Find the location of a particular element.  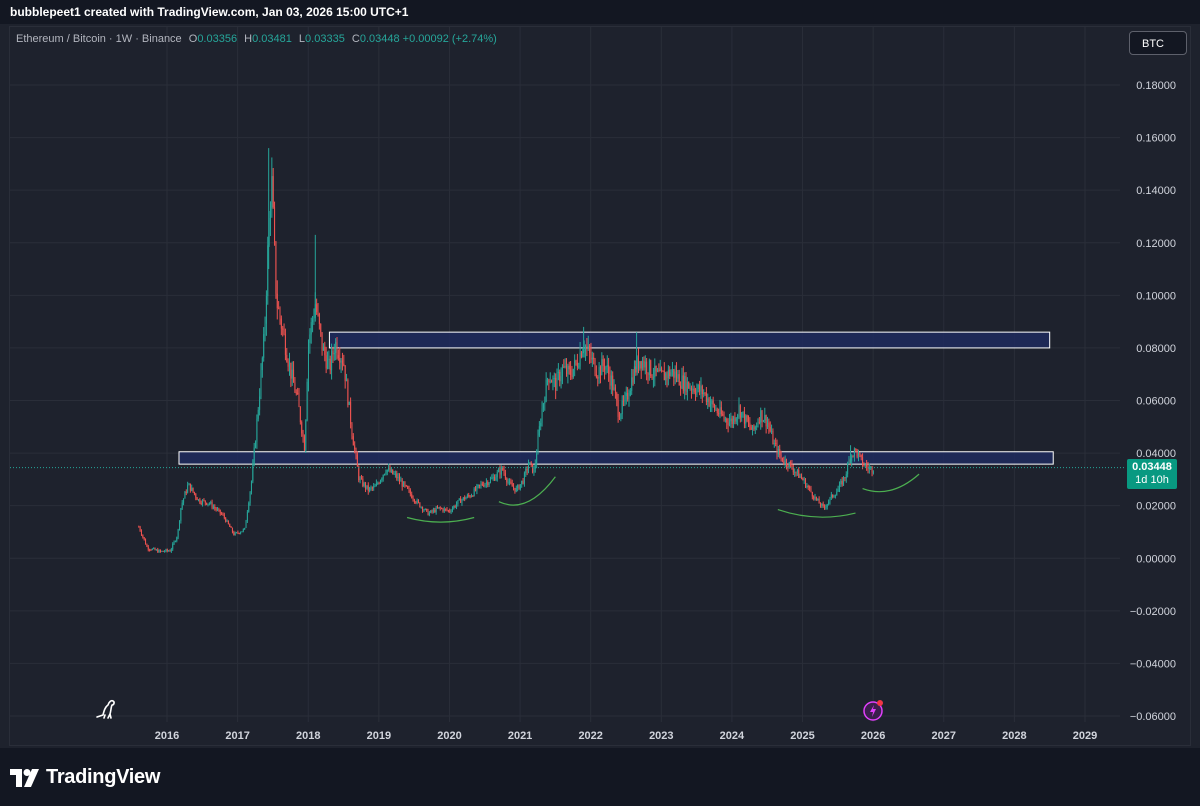

dino-icon is located at coordinates (106, 709).